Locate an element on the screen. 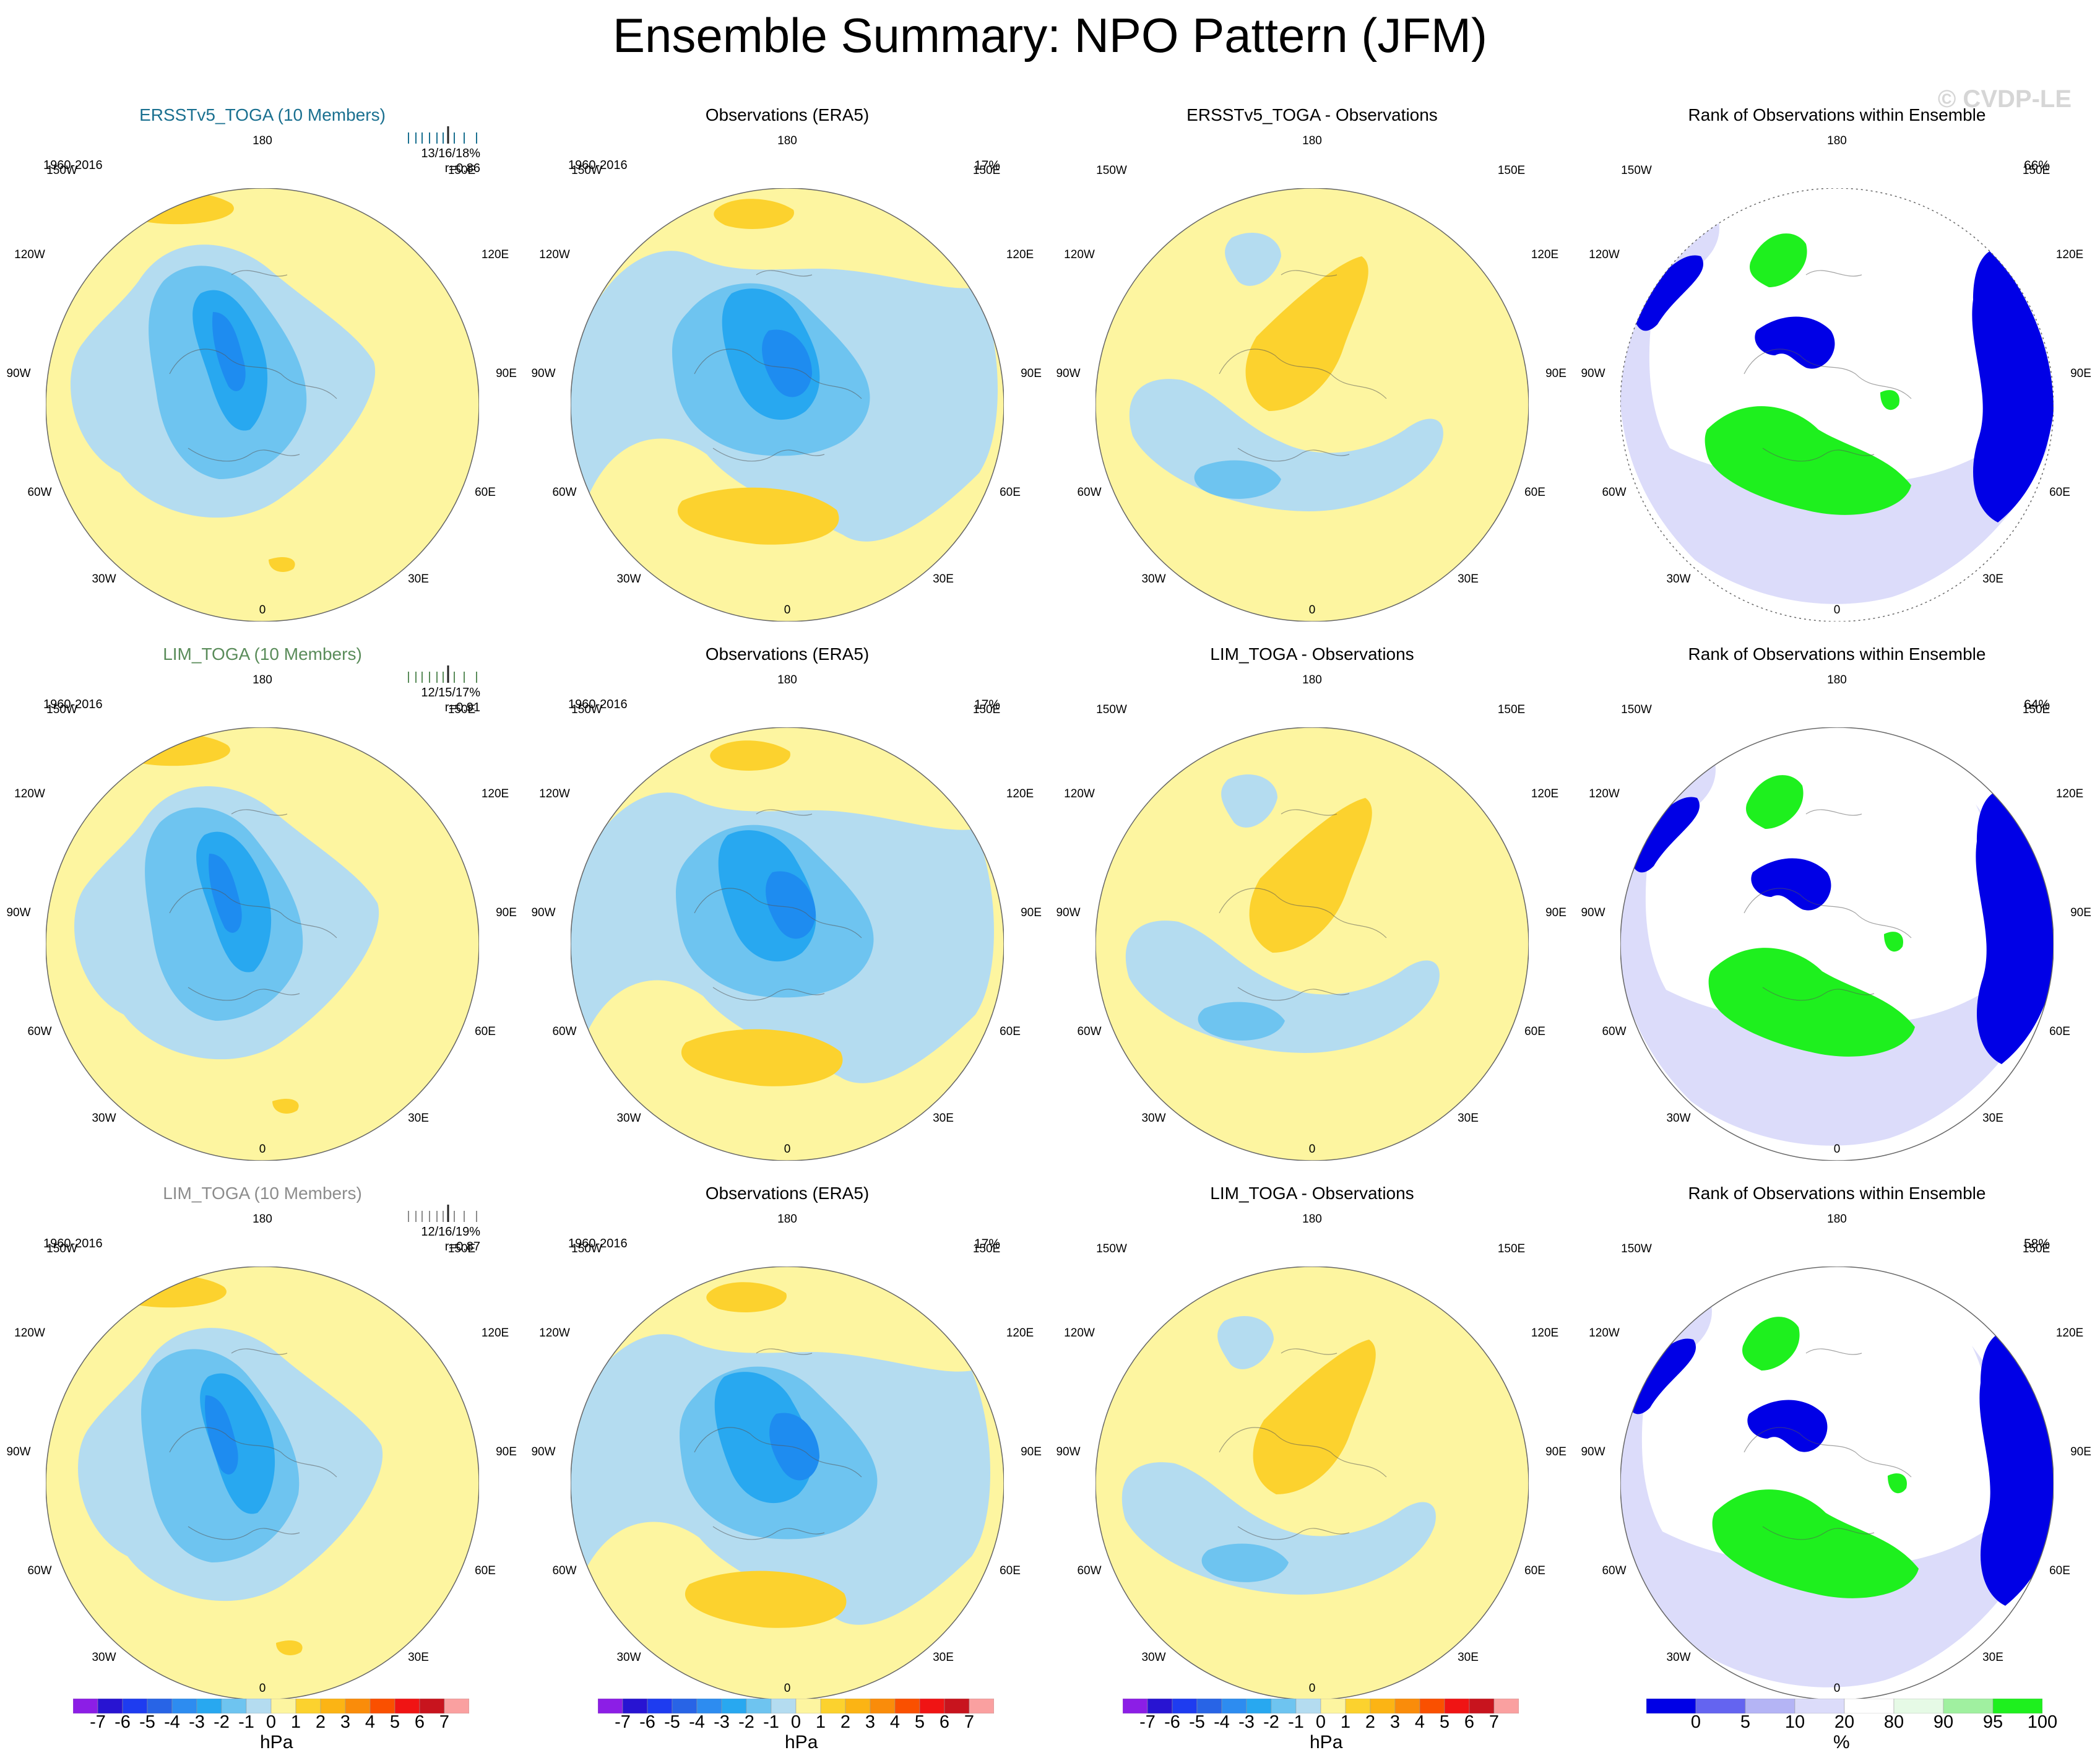  pattern-correlation: r=0.86 is located at coordinates (462, 168).